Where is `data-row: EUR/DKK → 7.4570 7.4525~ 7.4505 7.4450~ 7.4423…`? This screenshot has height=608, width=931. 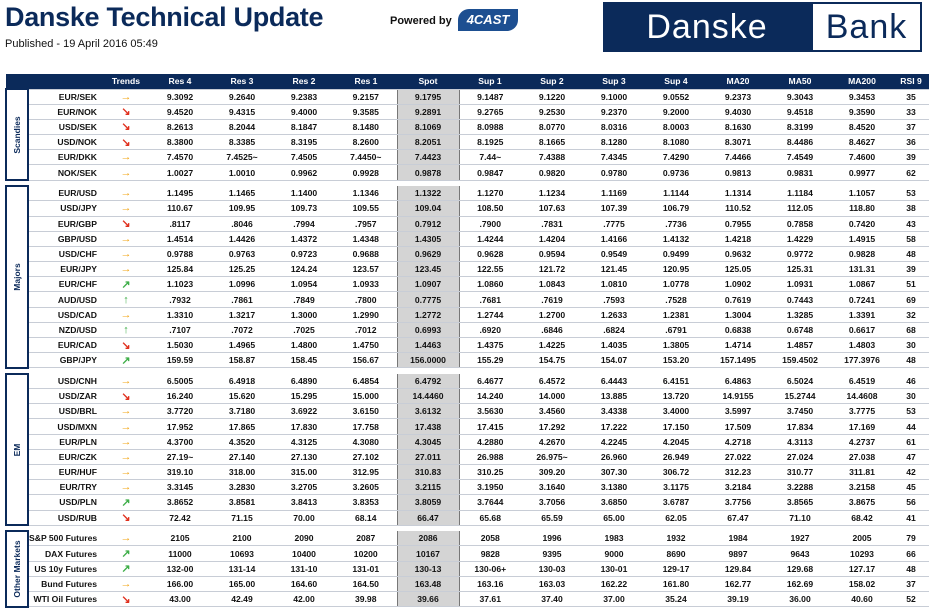 data-row: EUR/DKK → 7.4570 7.4525~ 7.4505 7.4450~ 7.4423… is located at coordinates (467, 157).